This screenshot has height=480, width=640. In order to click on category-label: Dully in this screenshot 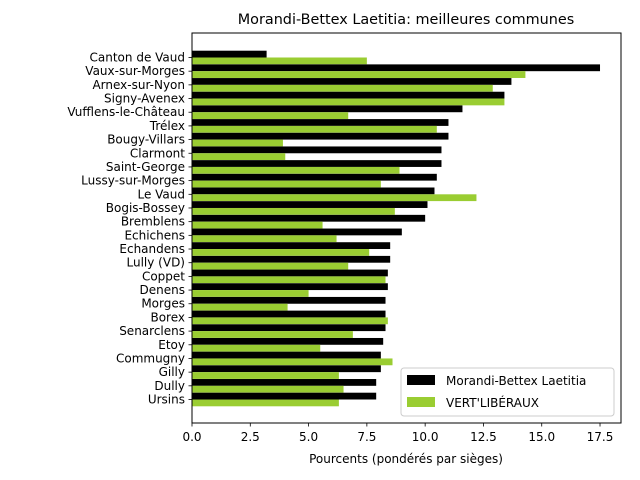, I will do `click(169, 386)`.